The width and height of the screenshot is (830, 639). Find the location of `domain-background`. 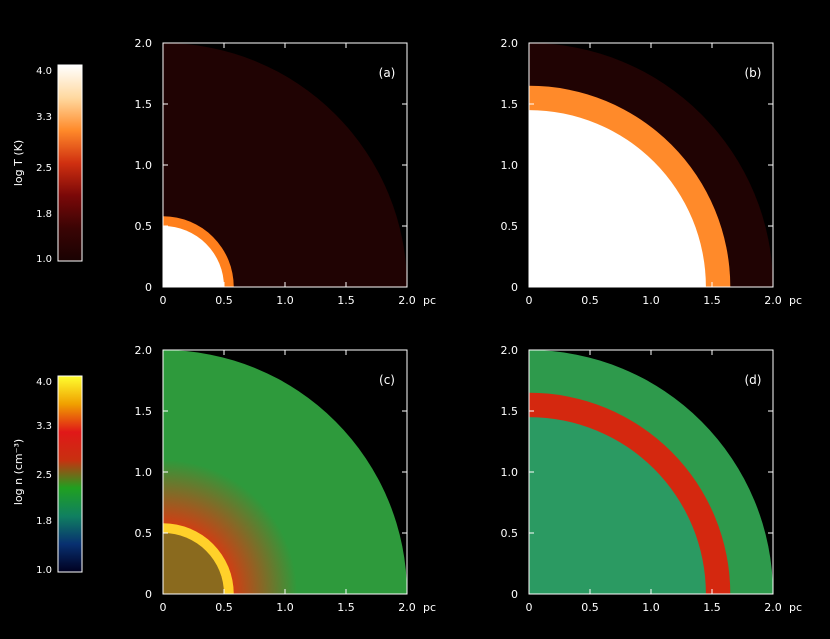

domain-background is located at coordinates (285, 165).